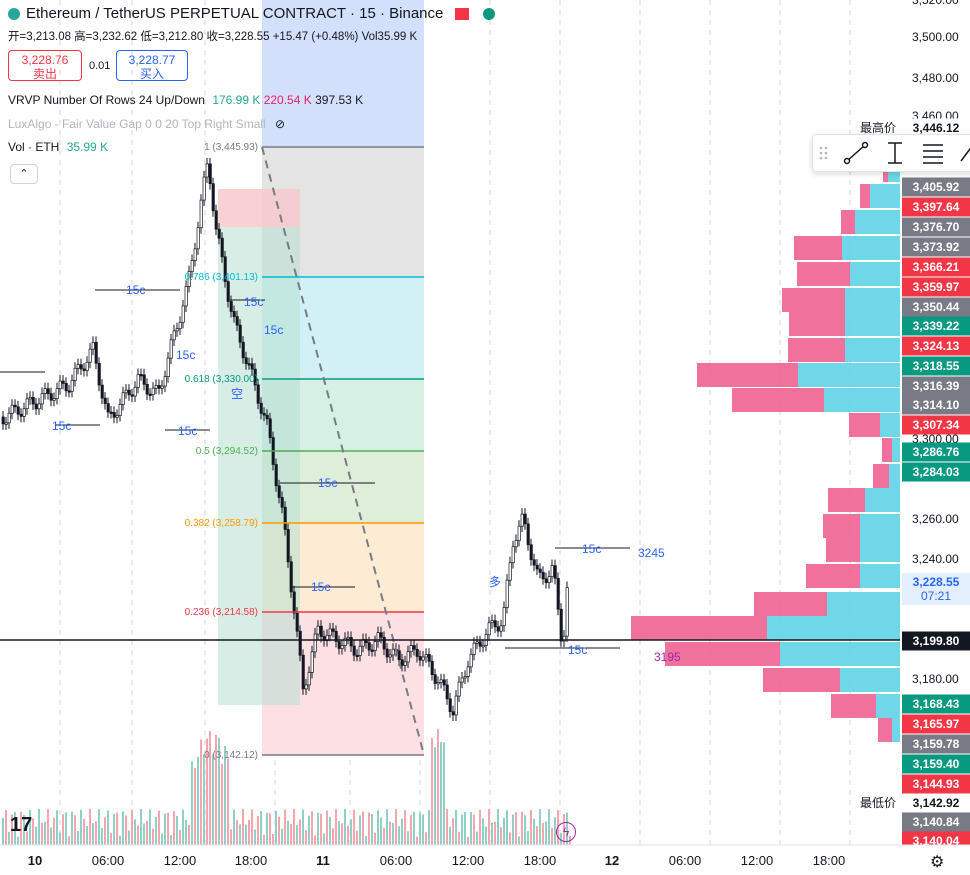 Image resolution: width=970 pixels, height=875 pixels. I want to click on vrvp-down: 220.54 K, so click(287, 100).